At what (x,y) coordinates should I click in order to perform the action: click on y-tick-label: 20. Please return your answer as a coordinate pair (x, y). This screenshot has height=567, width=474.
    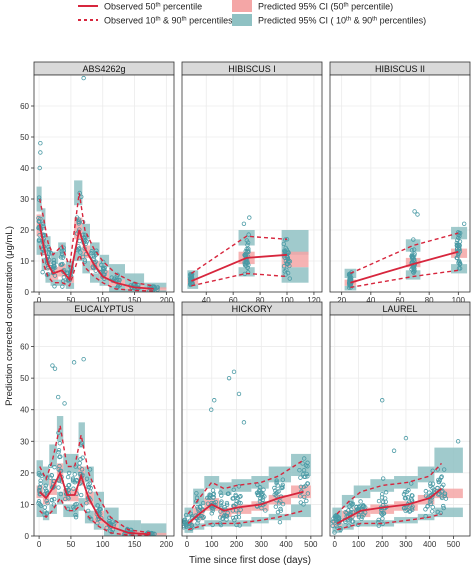
    Looking at the image, I should click on (24, 473).